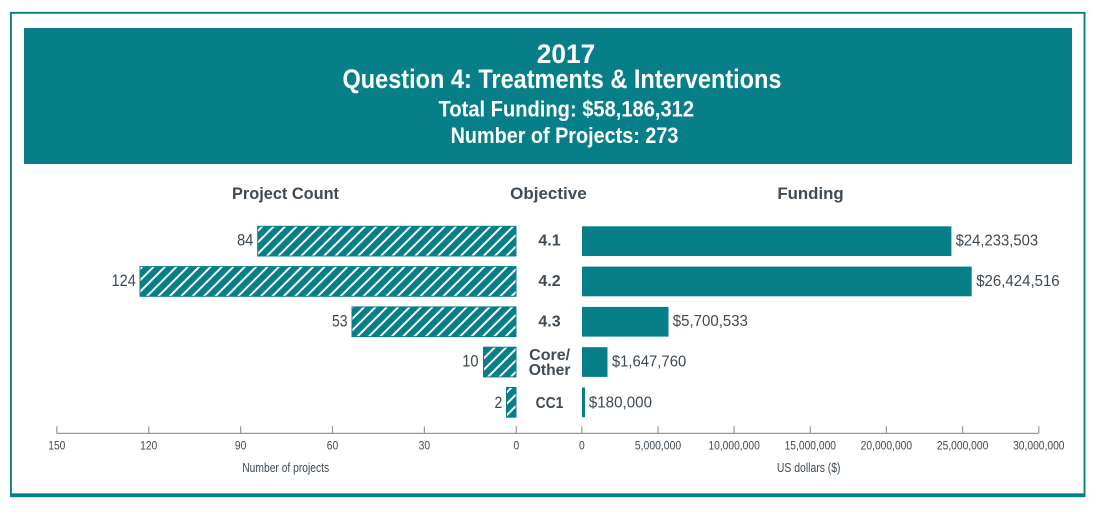 This screenshot has height=516, width=1100. What do you see at coordinates (245, 241) in the screenshot?
I see `svg-text: 84` at bounding box center [245, 241].